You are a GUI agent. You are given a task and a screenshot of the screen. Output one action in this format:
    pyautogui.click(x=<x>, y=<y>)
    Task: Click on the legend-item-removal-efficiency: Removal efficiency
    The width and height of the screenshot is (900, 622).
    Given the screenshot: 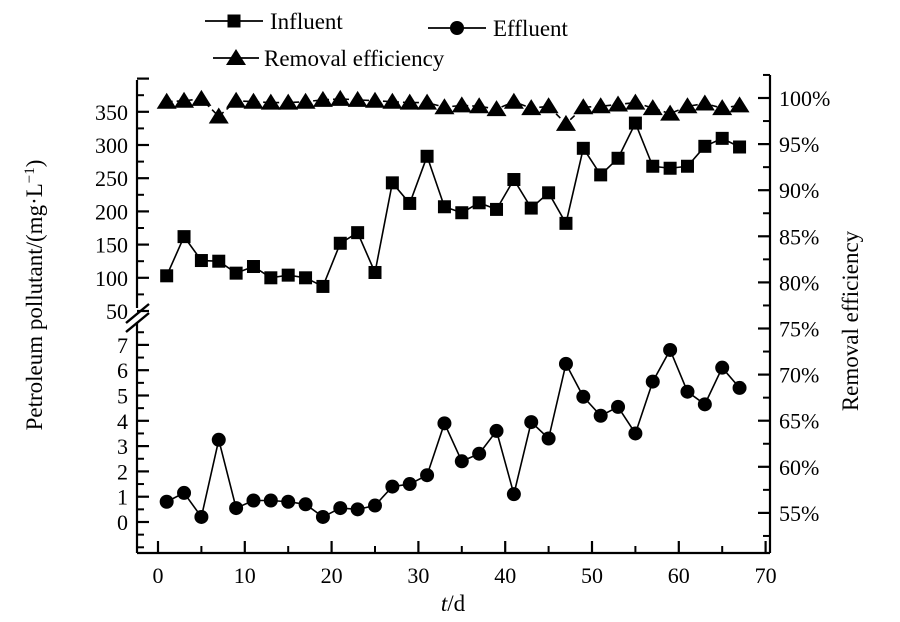 What is the action you would take?
    pyautogui.click(x=329, y=58)
    